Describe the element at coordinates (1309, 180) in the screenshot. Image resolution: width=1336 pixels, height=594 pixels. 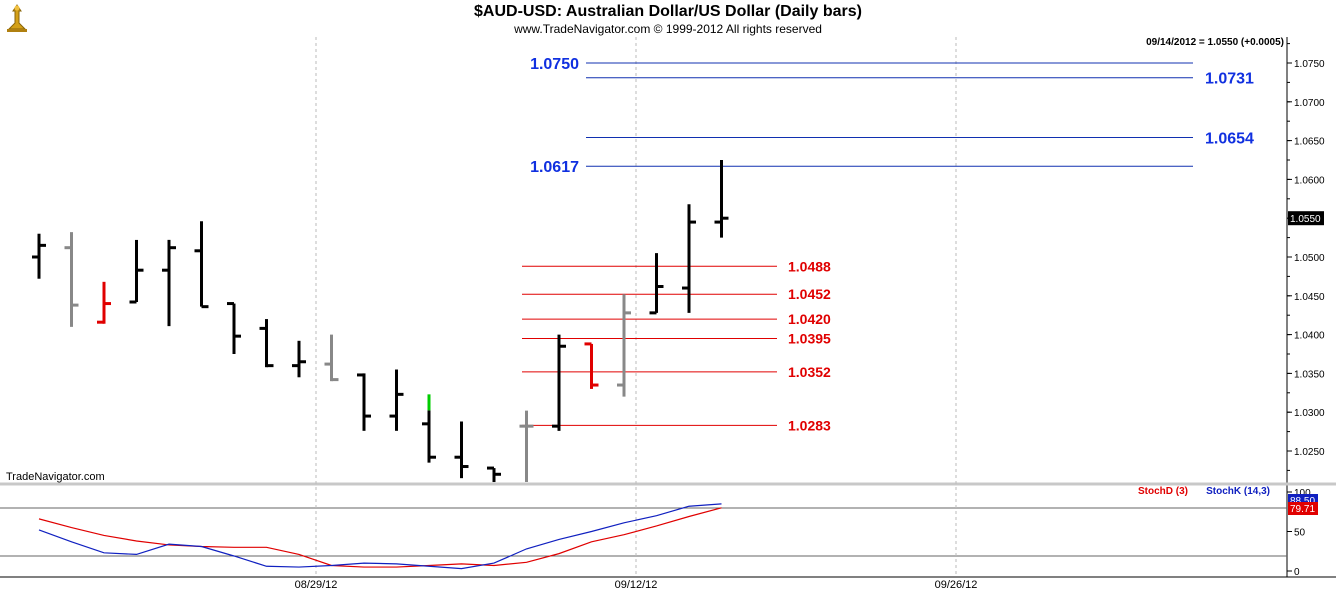
I see `y-tick-label: 1.0600` at that location.